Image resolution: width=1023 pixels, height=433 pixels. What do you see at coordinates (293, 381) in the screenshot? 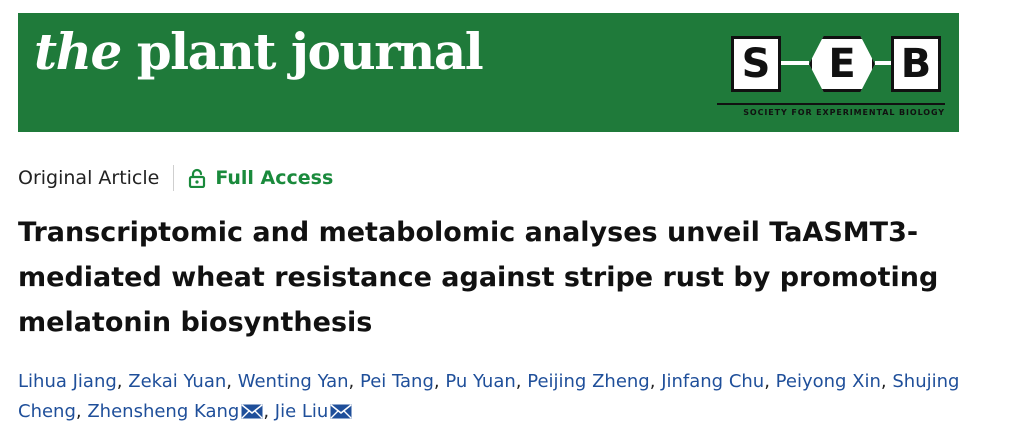
I see `author-link: Wenting Yan` at bounding box center [293, 381].